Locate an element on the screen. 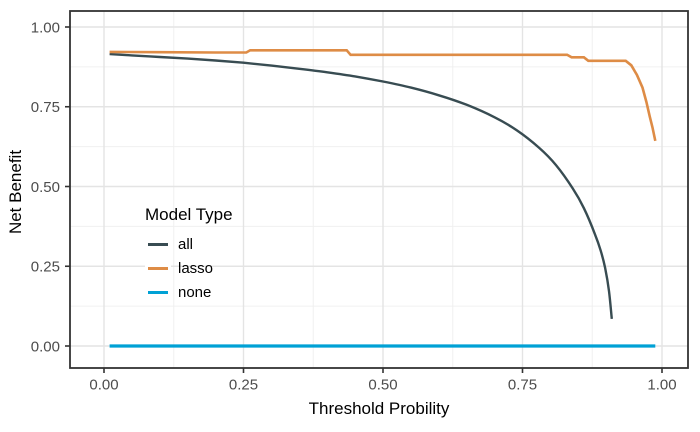 The width and height of the screenshot is (700, 432). legend: Model Type all lasso none is located at coordinates (189, 254).